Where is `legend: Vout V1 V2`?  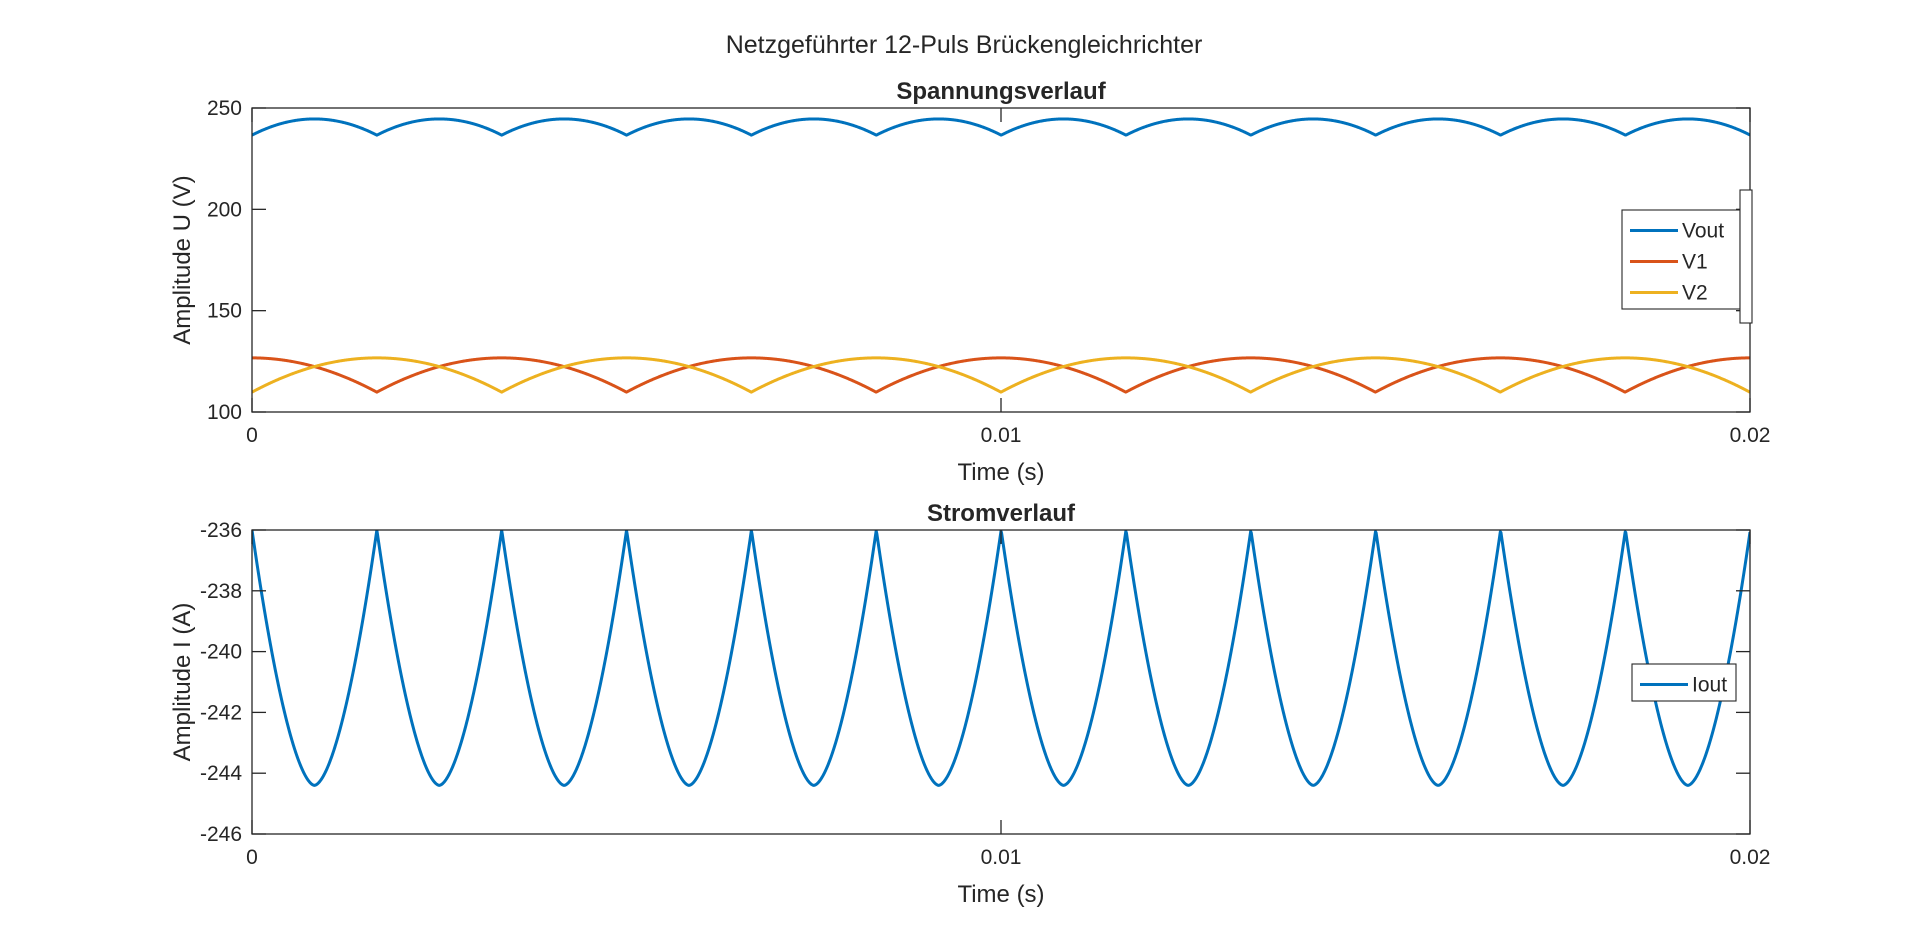
legend: Vout V1 V2 is located at coordinates (1687, 256).